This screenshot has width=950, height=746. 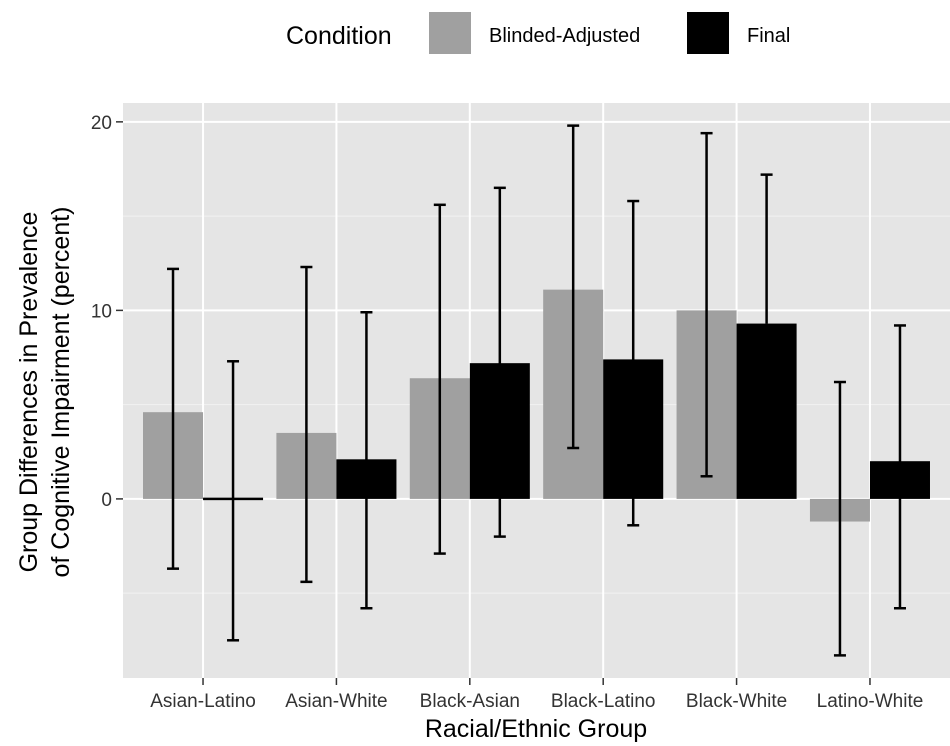 I want to click on x-tick-label-3: Black-Latino, so click(x=603, y=701).